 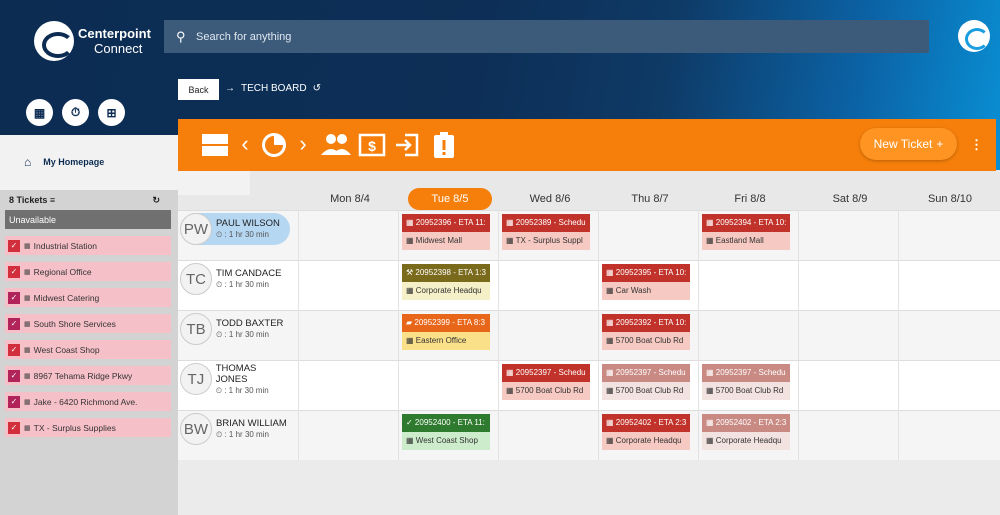 I want to click on sidebar-ticket: ✓ ▦ Jake - 6420 Richmond Ave., so click(x=88, y=401).